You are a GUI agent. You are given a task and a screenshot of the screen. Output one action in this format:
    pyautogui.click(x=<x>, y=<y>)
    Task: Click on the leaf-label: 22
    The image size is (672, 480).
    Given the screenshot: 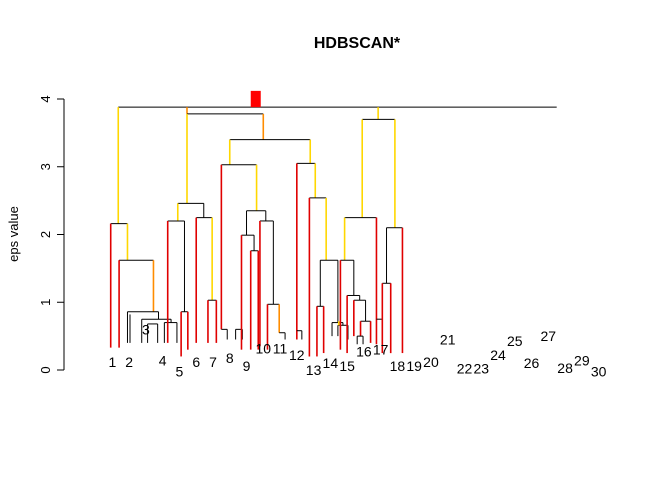 What is the action you would take?
    pyautogui.click(x=465, y=369)
    